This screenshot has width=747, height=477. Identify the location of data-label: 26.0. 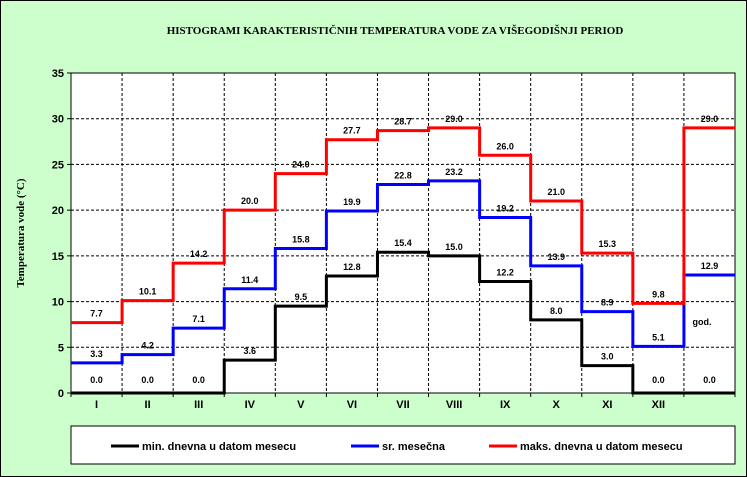
(505, 146).